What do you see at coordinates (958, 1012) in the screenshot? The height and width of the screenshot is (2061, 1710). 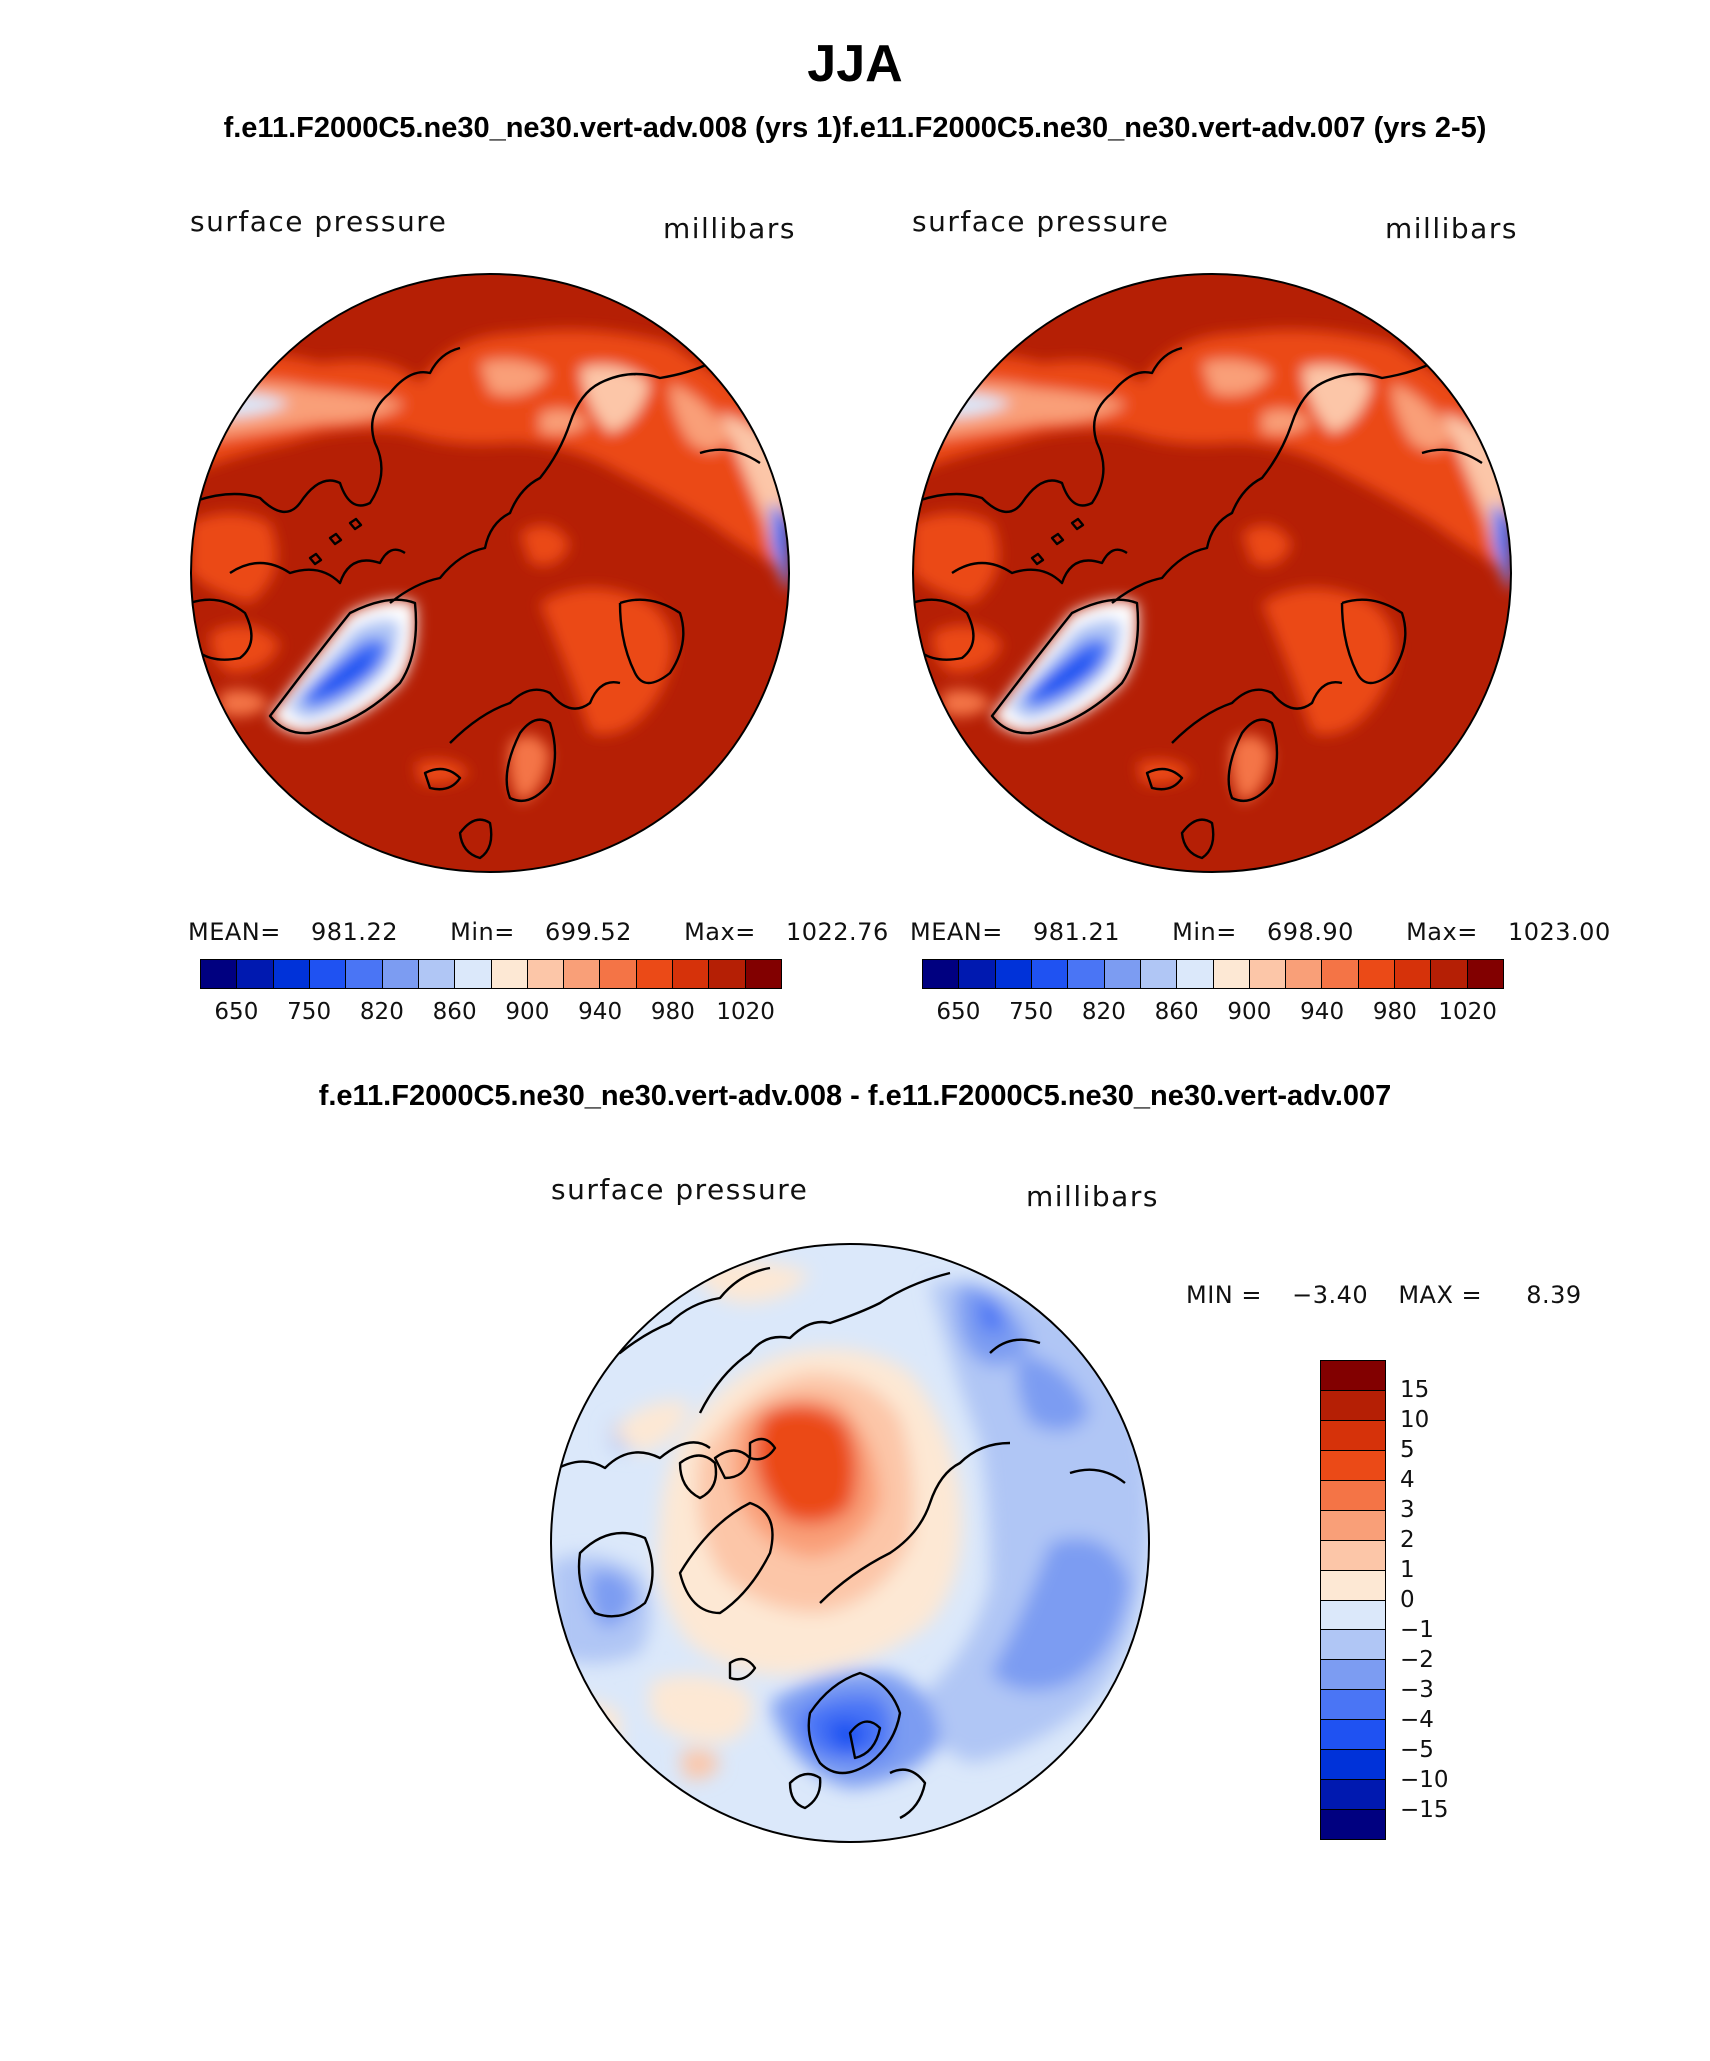 I see `panel2-colorbar-tick-label: 650` at bounding box center [958, 1012].